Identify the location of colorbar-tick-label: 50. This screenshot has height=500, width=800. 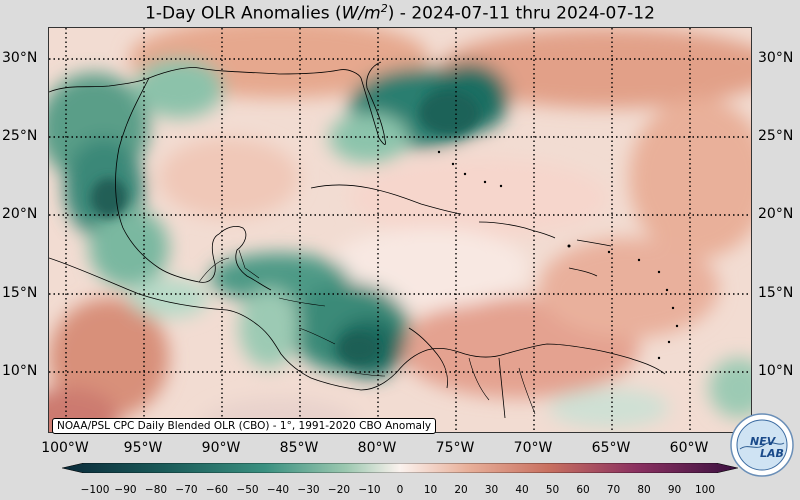
(552, 490).